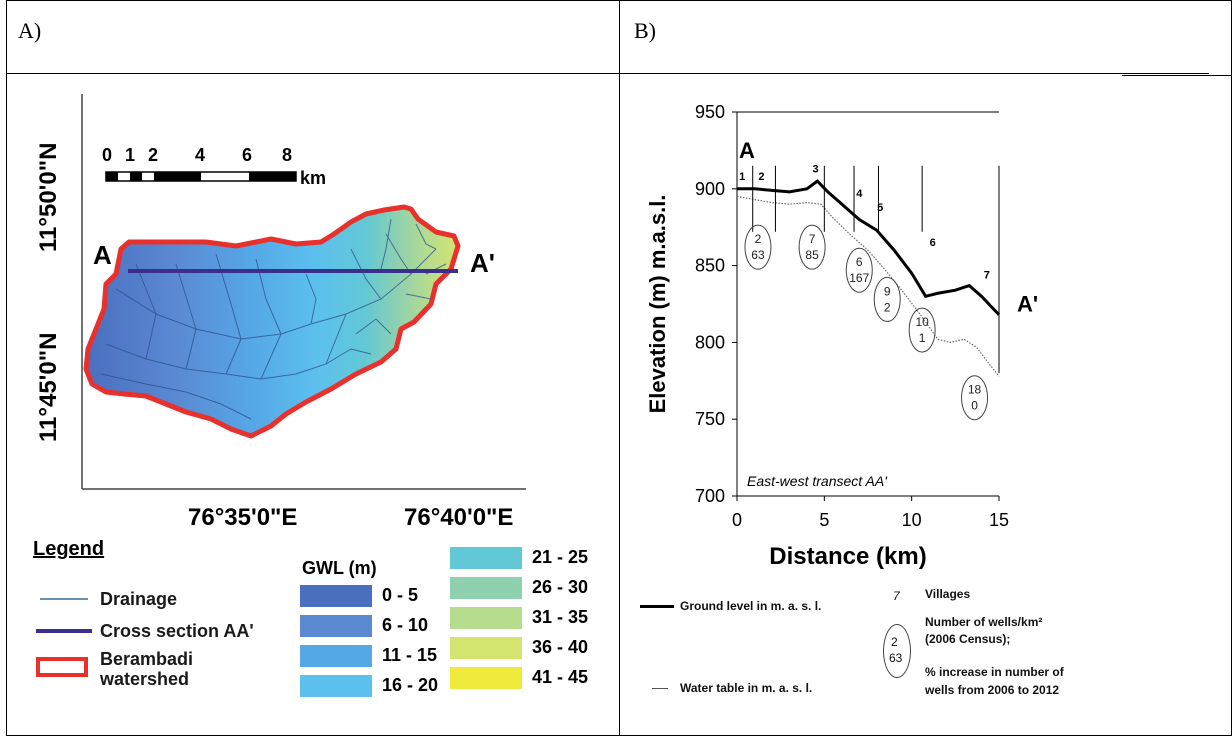 The image size is (1232, 736). What do you see at coordinates (974, 406) in the screenshot?
I see `village-wells-increase: 0` at bounding box center [974, 406].